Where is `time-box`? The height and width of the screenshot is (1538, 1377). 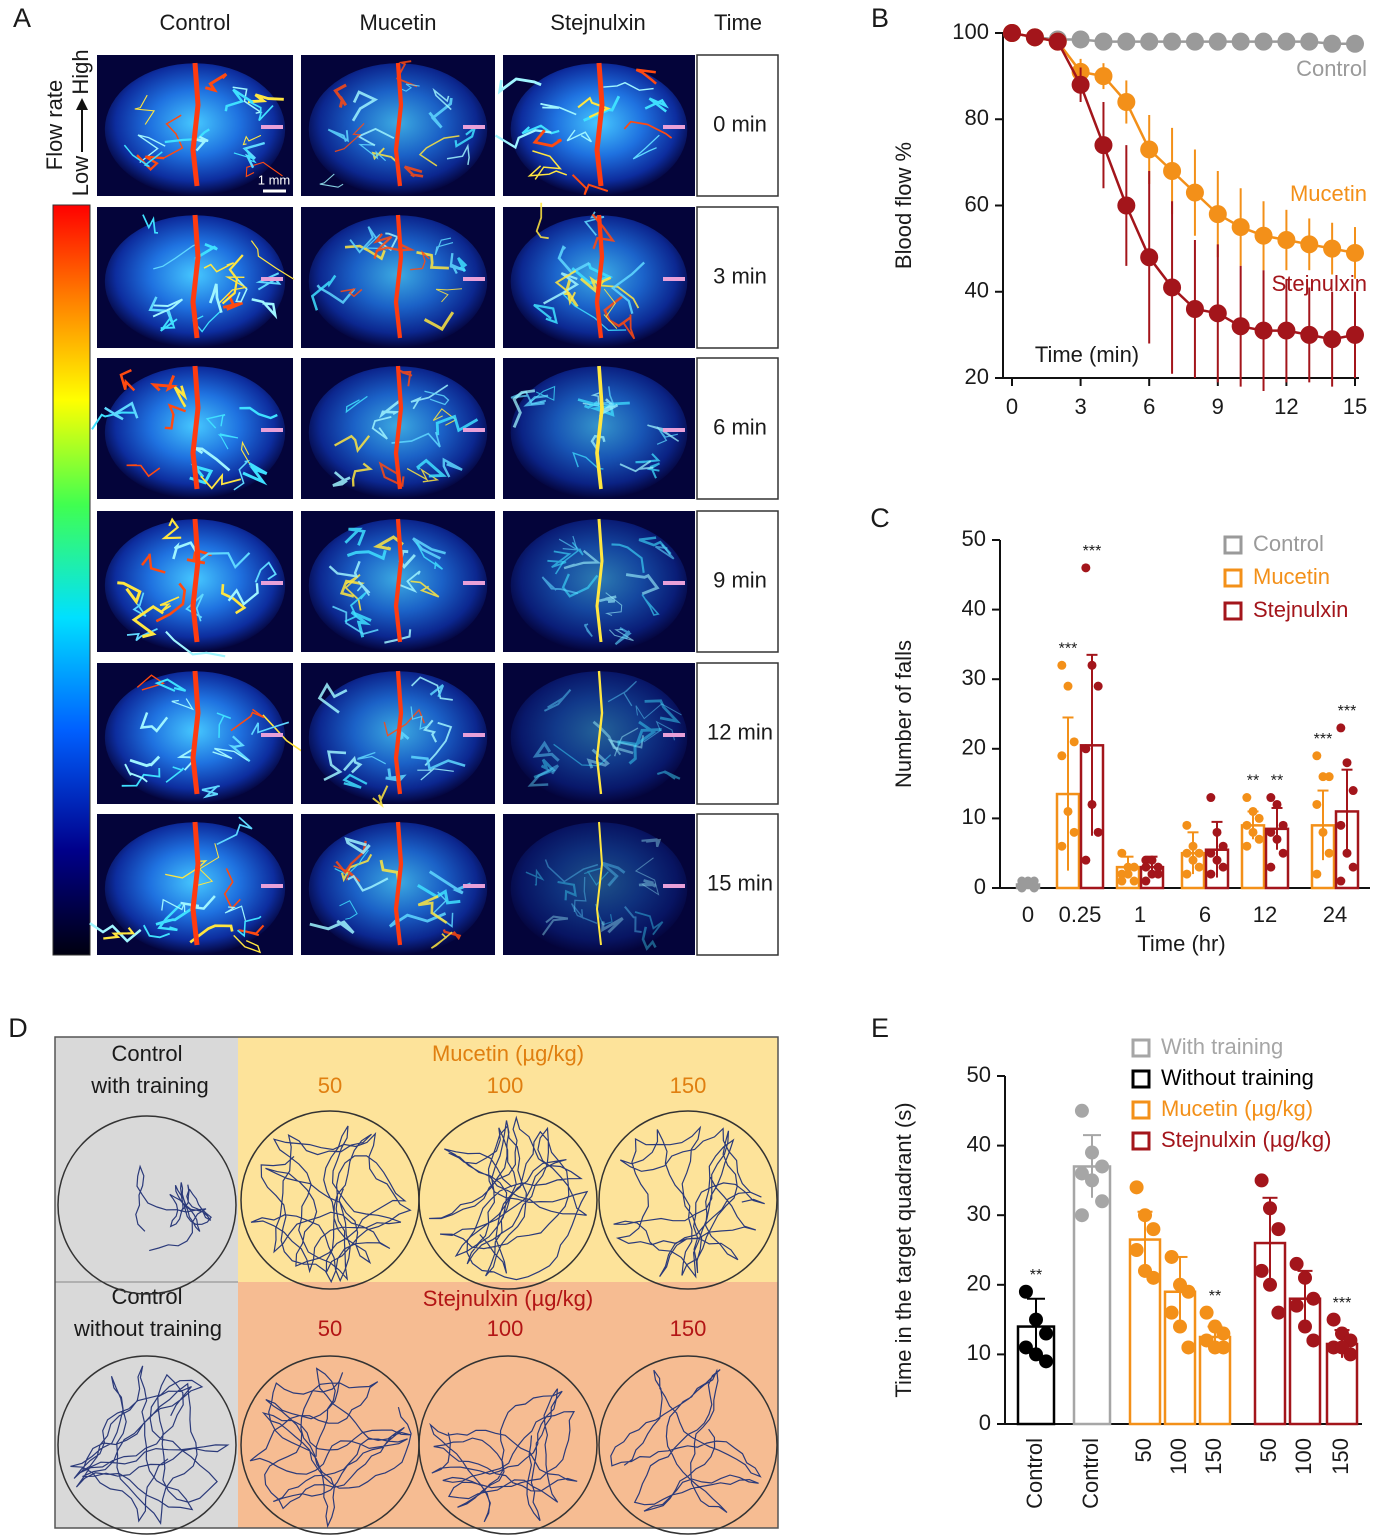 time-box is located at coordinates (737, 733).